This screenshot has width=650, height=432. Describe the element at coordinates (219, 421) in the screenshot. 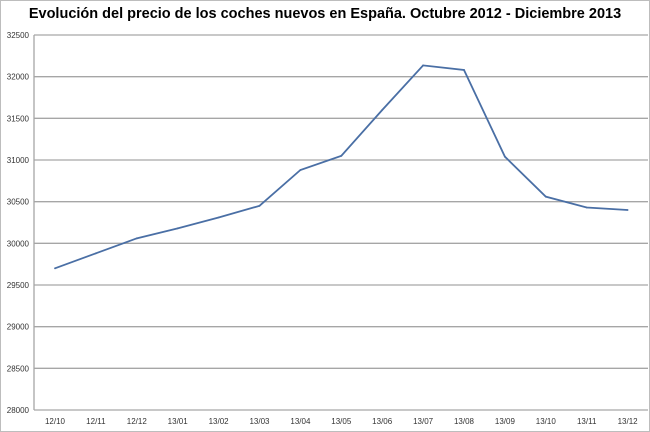

I see `x-tick-label: 13/02` at that location.